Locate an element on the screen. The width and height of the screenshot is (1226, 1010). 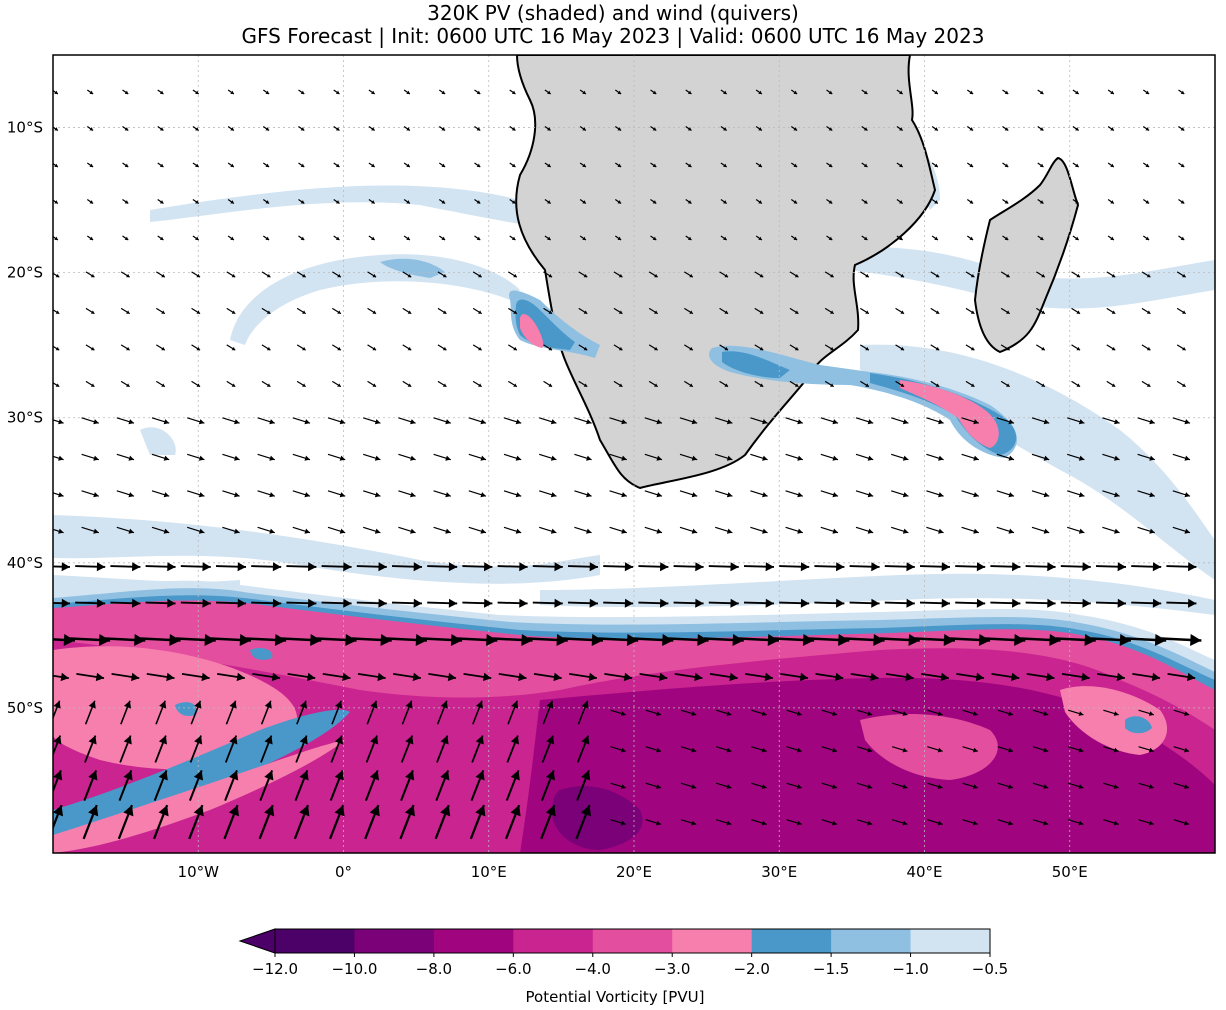
colorbar-tick-label: −8.0 is located at coordinates (434, 969).